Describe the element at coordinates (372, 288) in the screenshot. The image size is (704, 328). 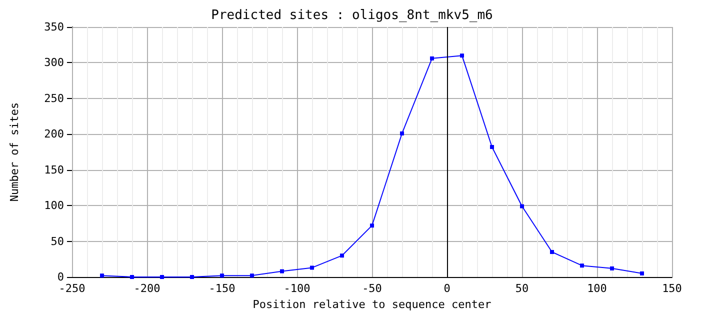
I see `x-tick-label: -50` at that location.